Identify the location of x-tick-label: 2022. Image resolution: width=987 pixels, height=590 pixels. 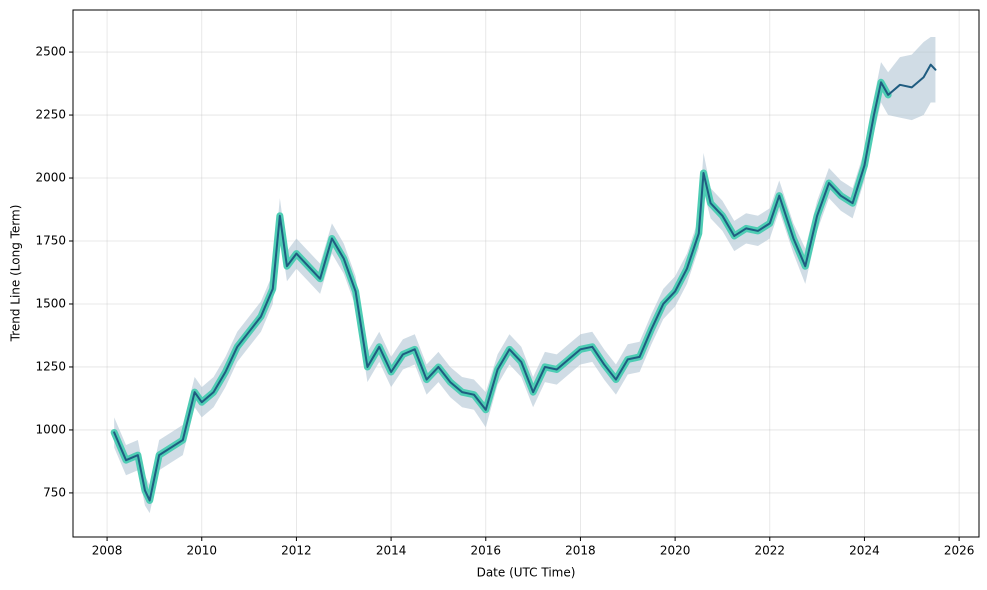
(770, 551).